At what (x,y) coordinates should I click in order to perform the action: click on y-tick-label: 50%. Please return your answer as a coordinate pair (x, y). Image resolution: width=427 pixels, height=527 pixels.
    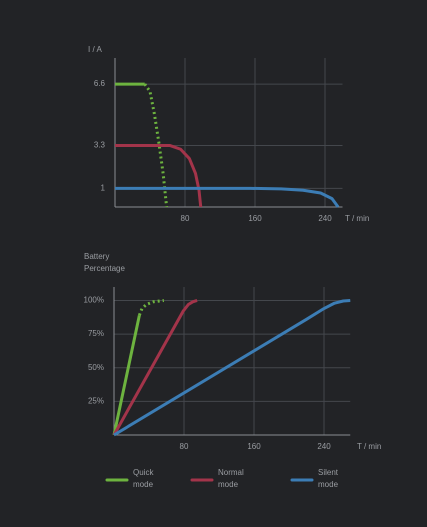
    Looking at the image, I should click on (96, 367).